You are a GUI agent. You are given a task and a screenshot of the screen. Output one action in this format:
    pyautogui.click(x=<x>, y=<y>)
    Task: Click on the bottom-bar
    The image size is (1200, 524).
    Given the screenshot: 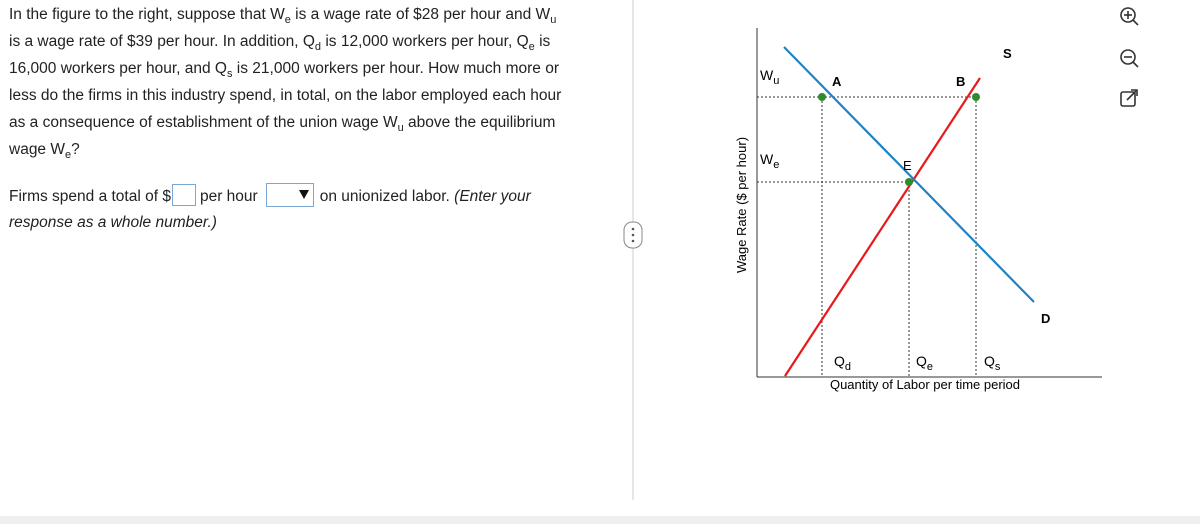 What is the action you would take?
    pyautogui.click(x=600, y=520)
    